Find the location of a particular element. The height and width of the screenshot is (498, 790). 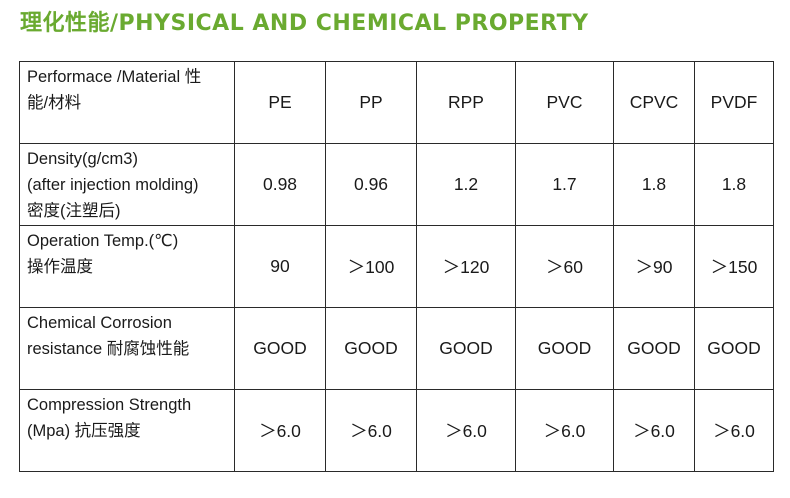

material-header-rpp: RPP is located at coordinates (466, 102).